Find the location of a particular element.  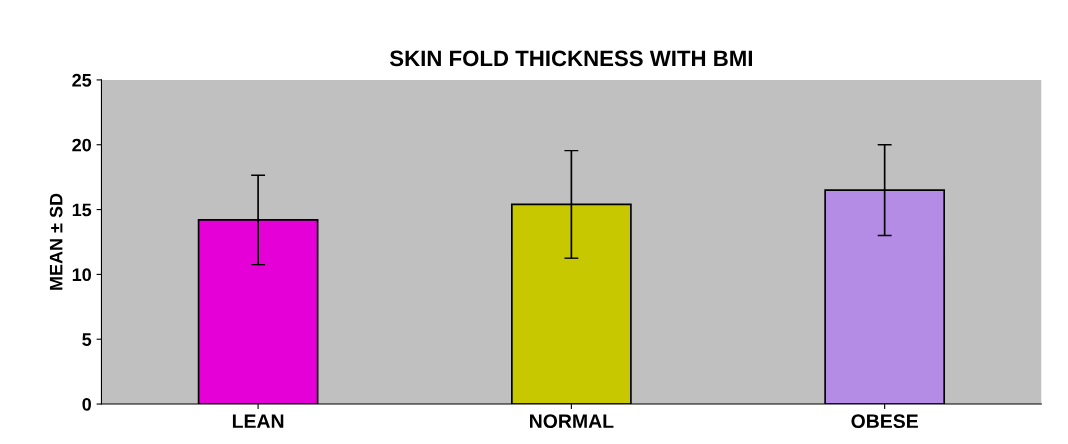

y-tick-label: 10 is located at coordinates (81, 275).